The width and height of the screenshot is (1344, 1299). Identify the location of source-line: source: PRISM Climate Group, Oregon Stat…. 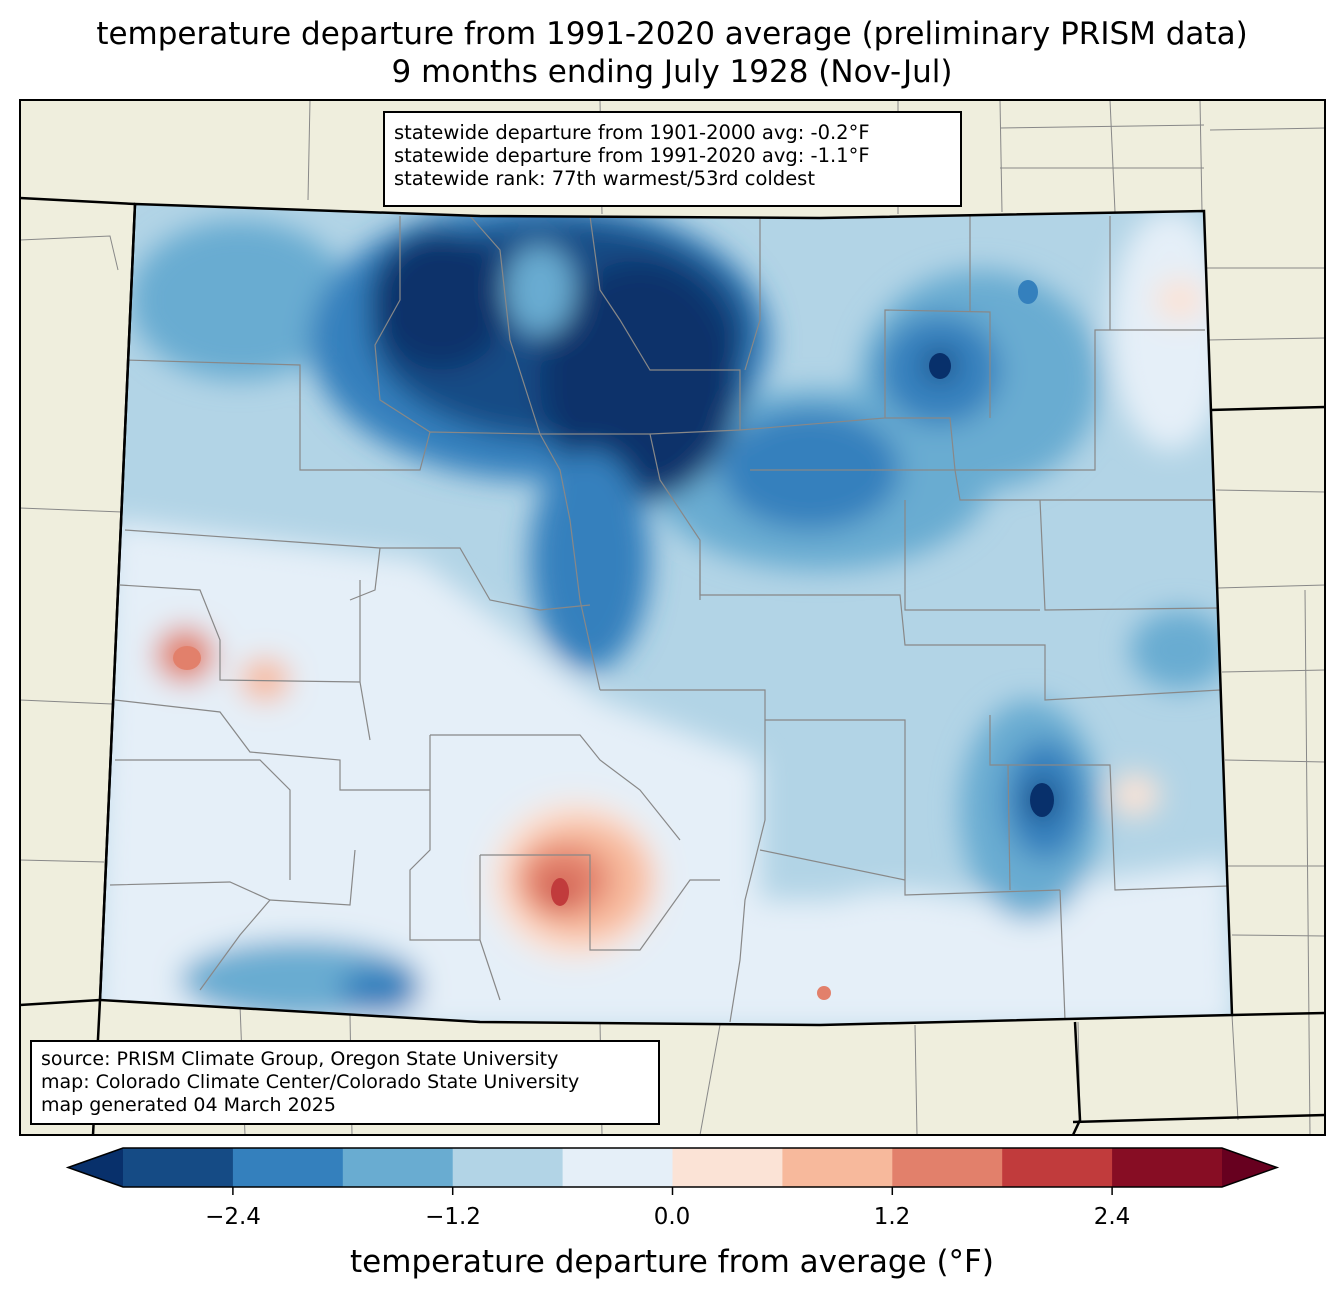
(300, 1059).